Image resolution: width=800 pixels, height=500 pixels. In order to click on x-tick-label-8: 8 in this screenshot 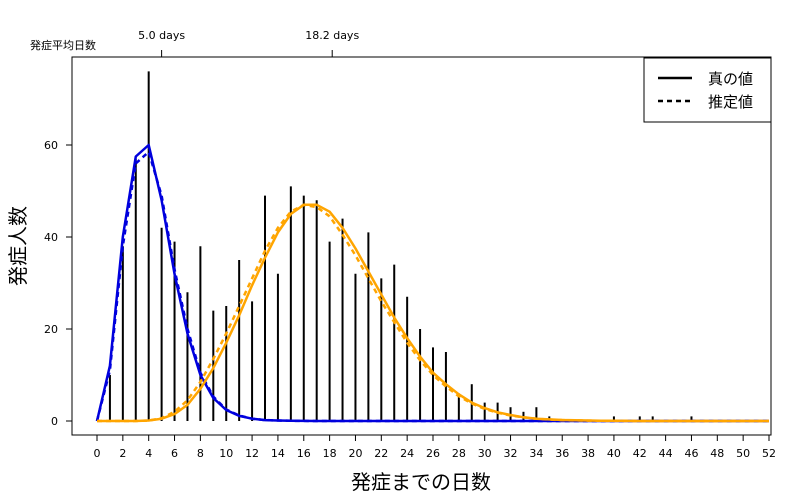, I will do `click(200, 453)`.